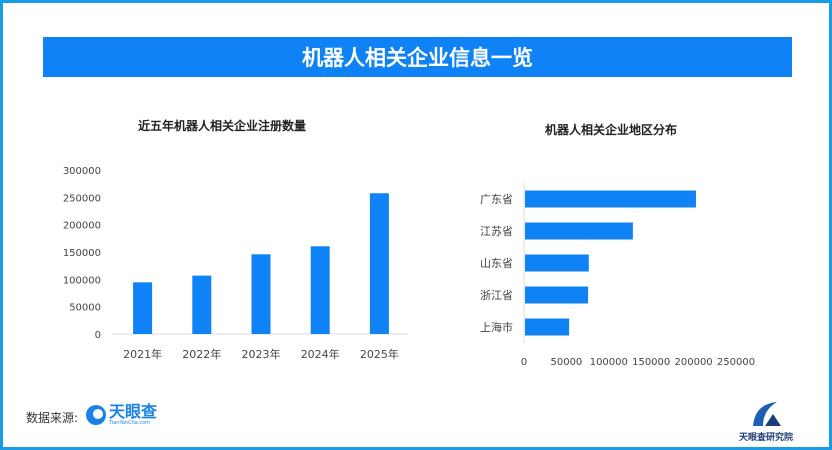 The image size is (832, 450). Describe the element at coordinates (222, 126) in the screenshot. I see `chart-title-left: 近五年机器人相关企业注册数量` at that location.